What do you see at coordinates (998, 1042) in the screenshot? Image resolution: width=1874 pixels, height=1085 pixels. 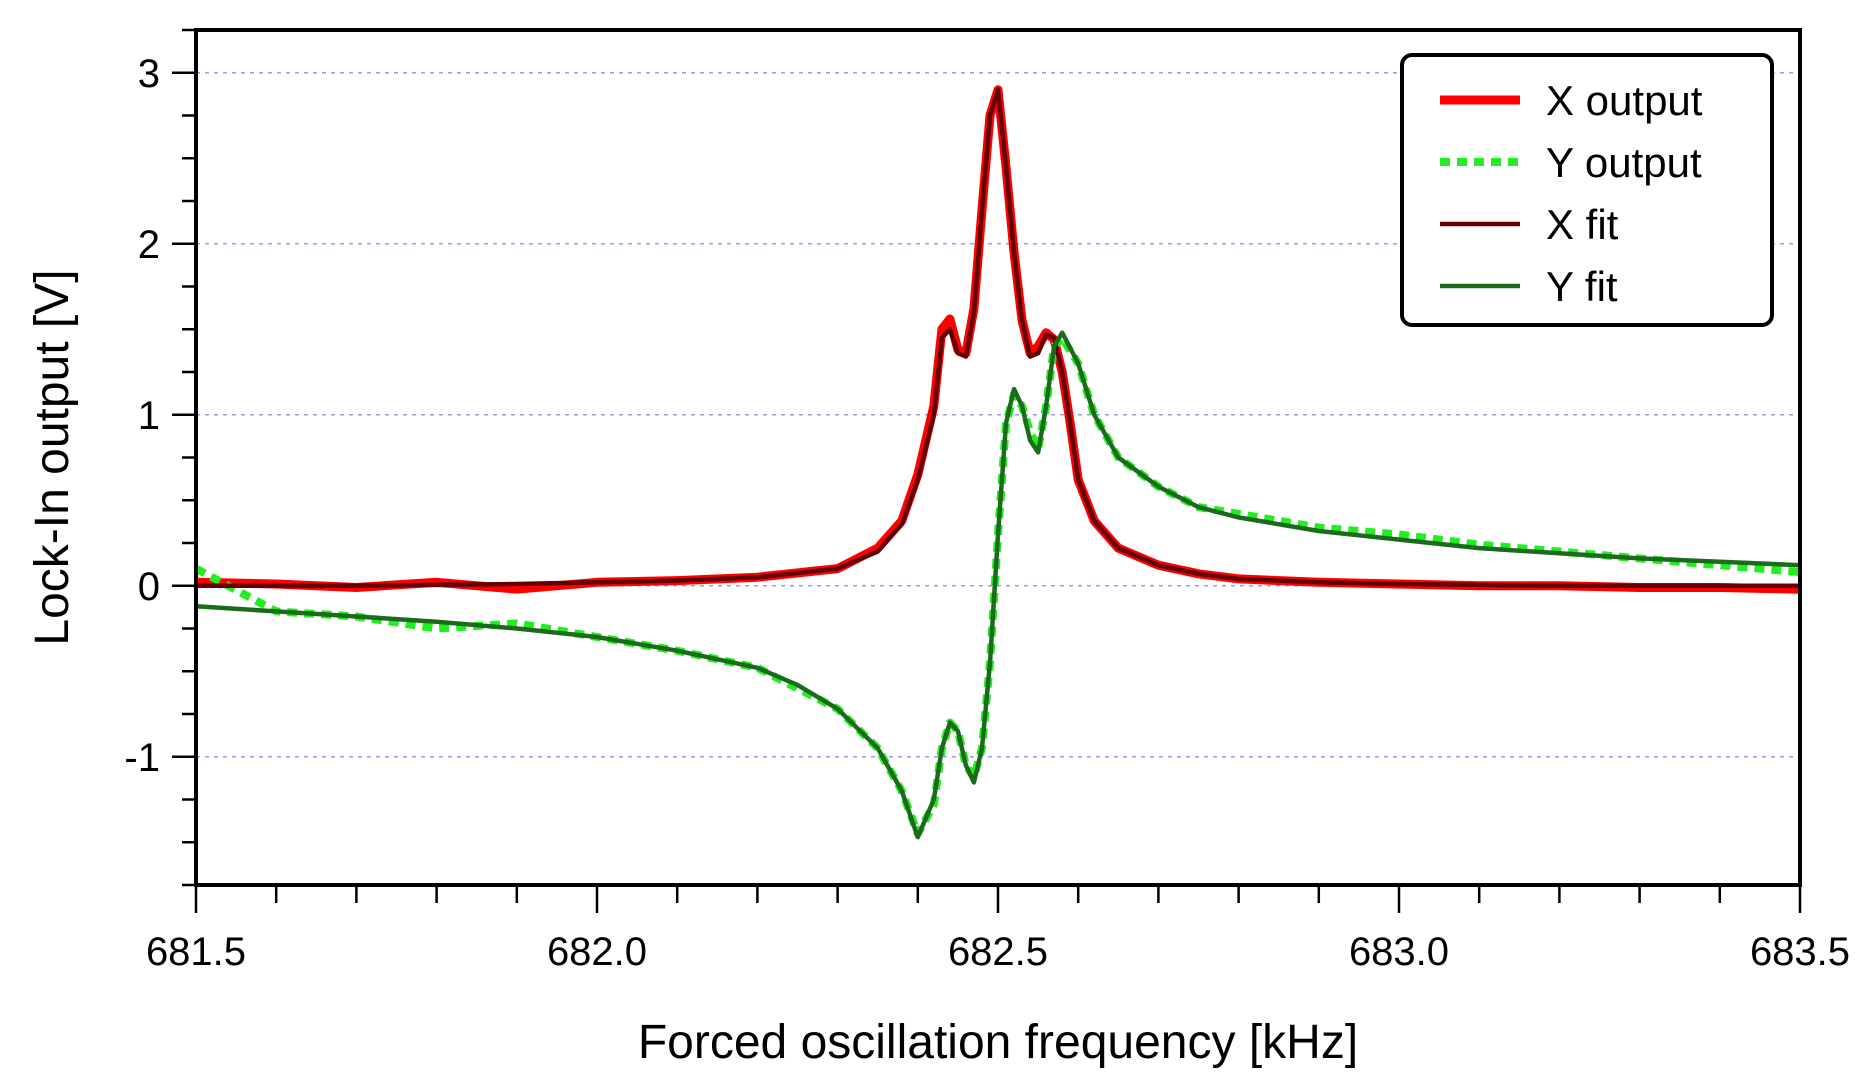 I see `x-axis-title: Forced oscillation frequency [kHz]` at bounding box center [998, 1042].